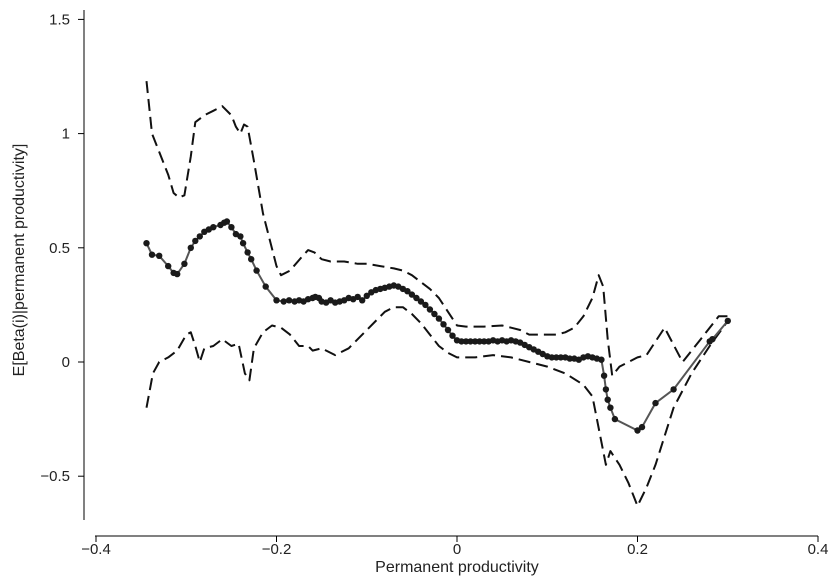 This screenshot has height=580, width=830. Describe the element at coordinates (66, 134) in the screenshot. I see `y-tick-label: 1` at that location.